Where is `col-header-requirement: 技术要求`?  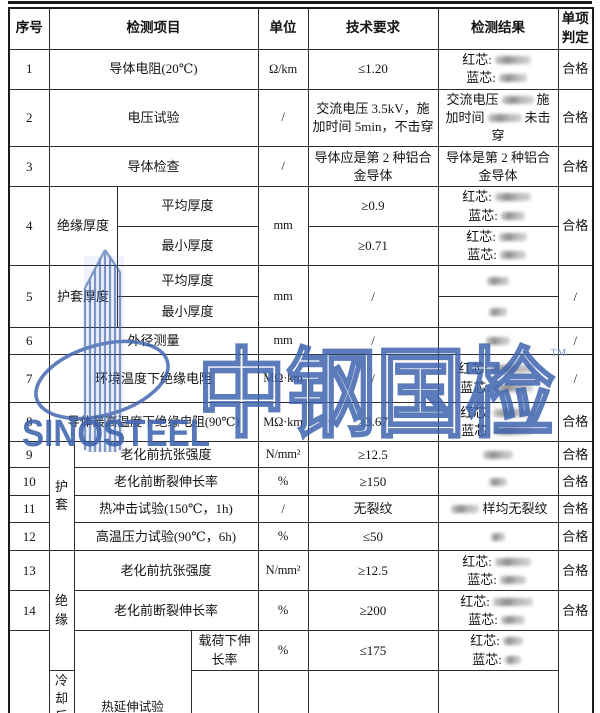
col-header-requirement: 技术要求 is located at coordinates (373, 28).